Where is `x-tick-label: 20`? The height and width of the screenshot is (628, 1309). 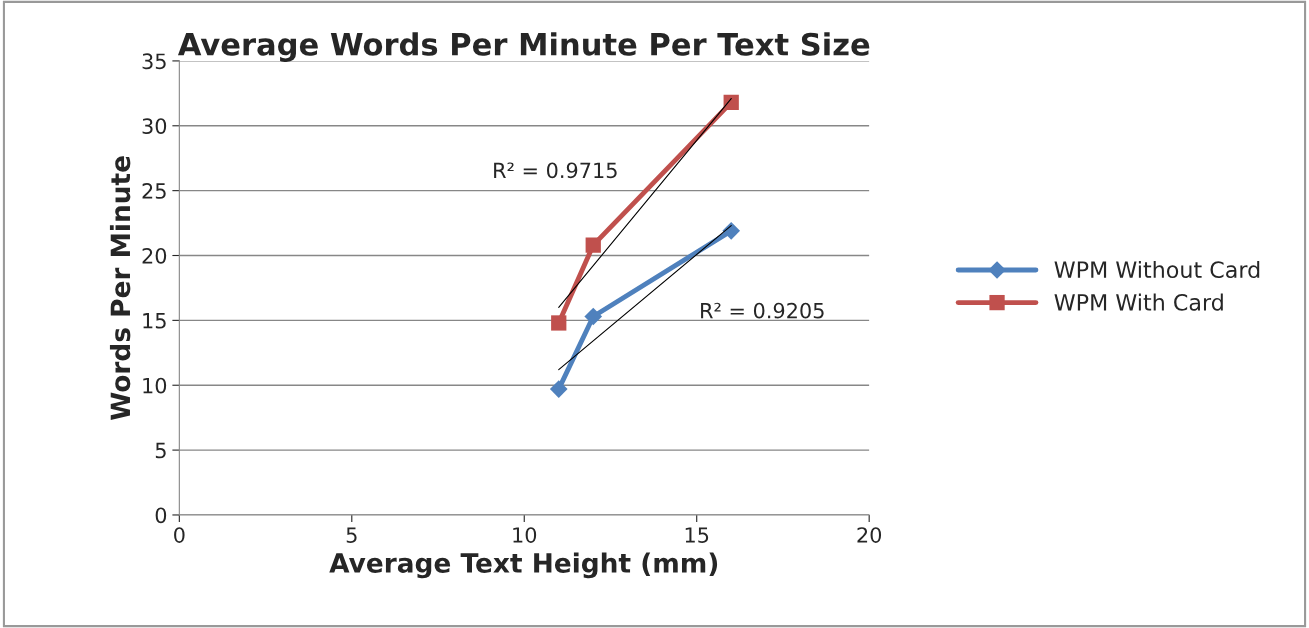 x-tick-label: 20 is located at coordinates (869, 535).